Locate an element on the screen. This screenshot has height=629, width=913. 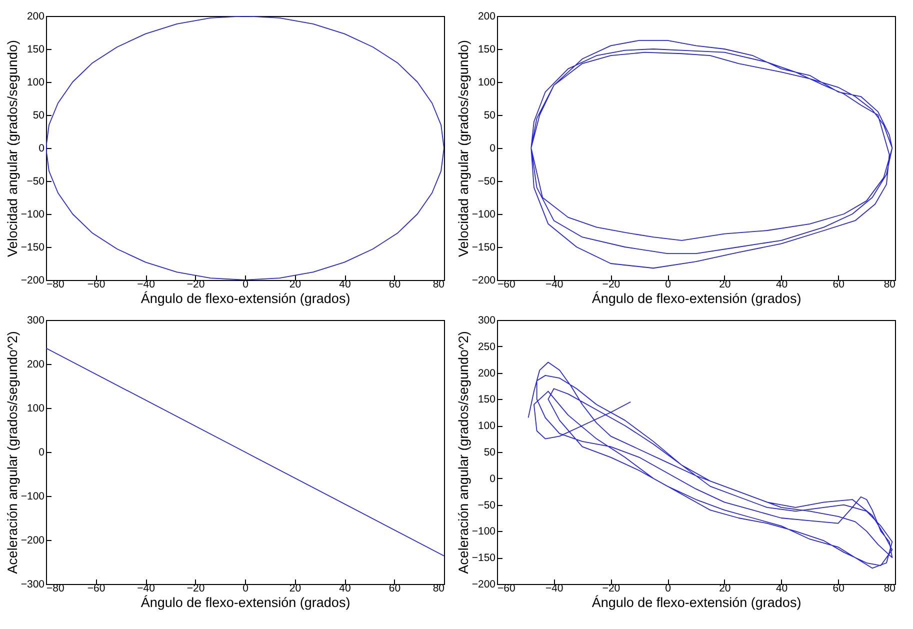
y-tick-label: 250 is located at coordinates (487, 346).